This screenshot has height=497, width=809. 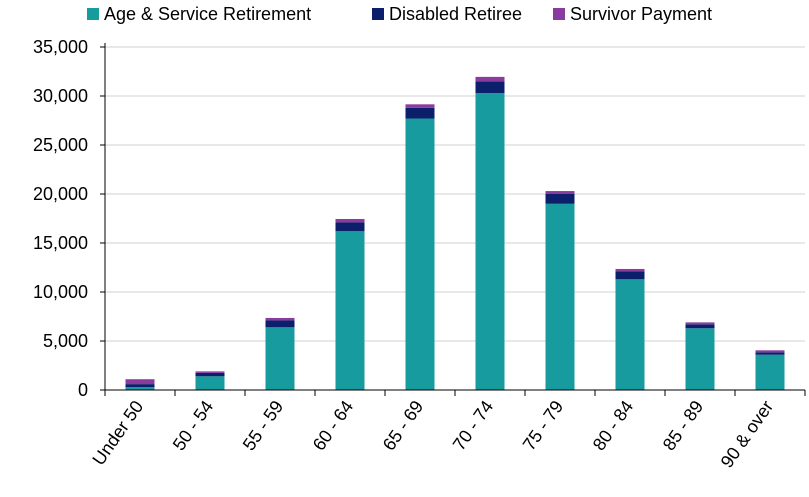 I want to click on y-tick-label: 30,000, so click(x=60, y=96).